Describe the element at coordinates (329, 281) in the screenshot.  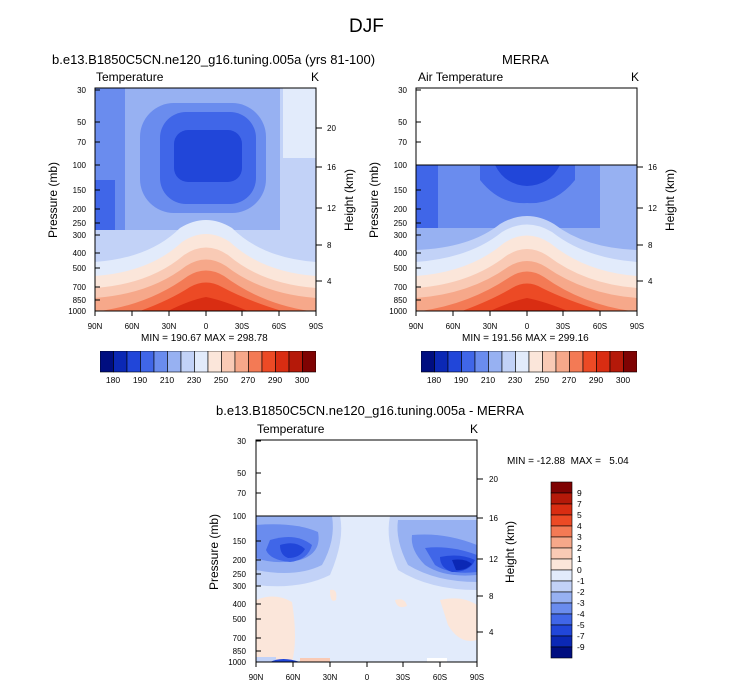
I see `model-height-tick: 4` at that location.